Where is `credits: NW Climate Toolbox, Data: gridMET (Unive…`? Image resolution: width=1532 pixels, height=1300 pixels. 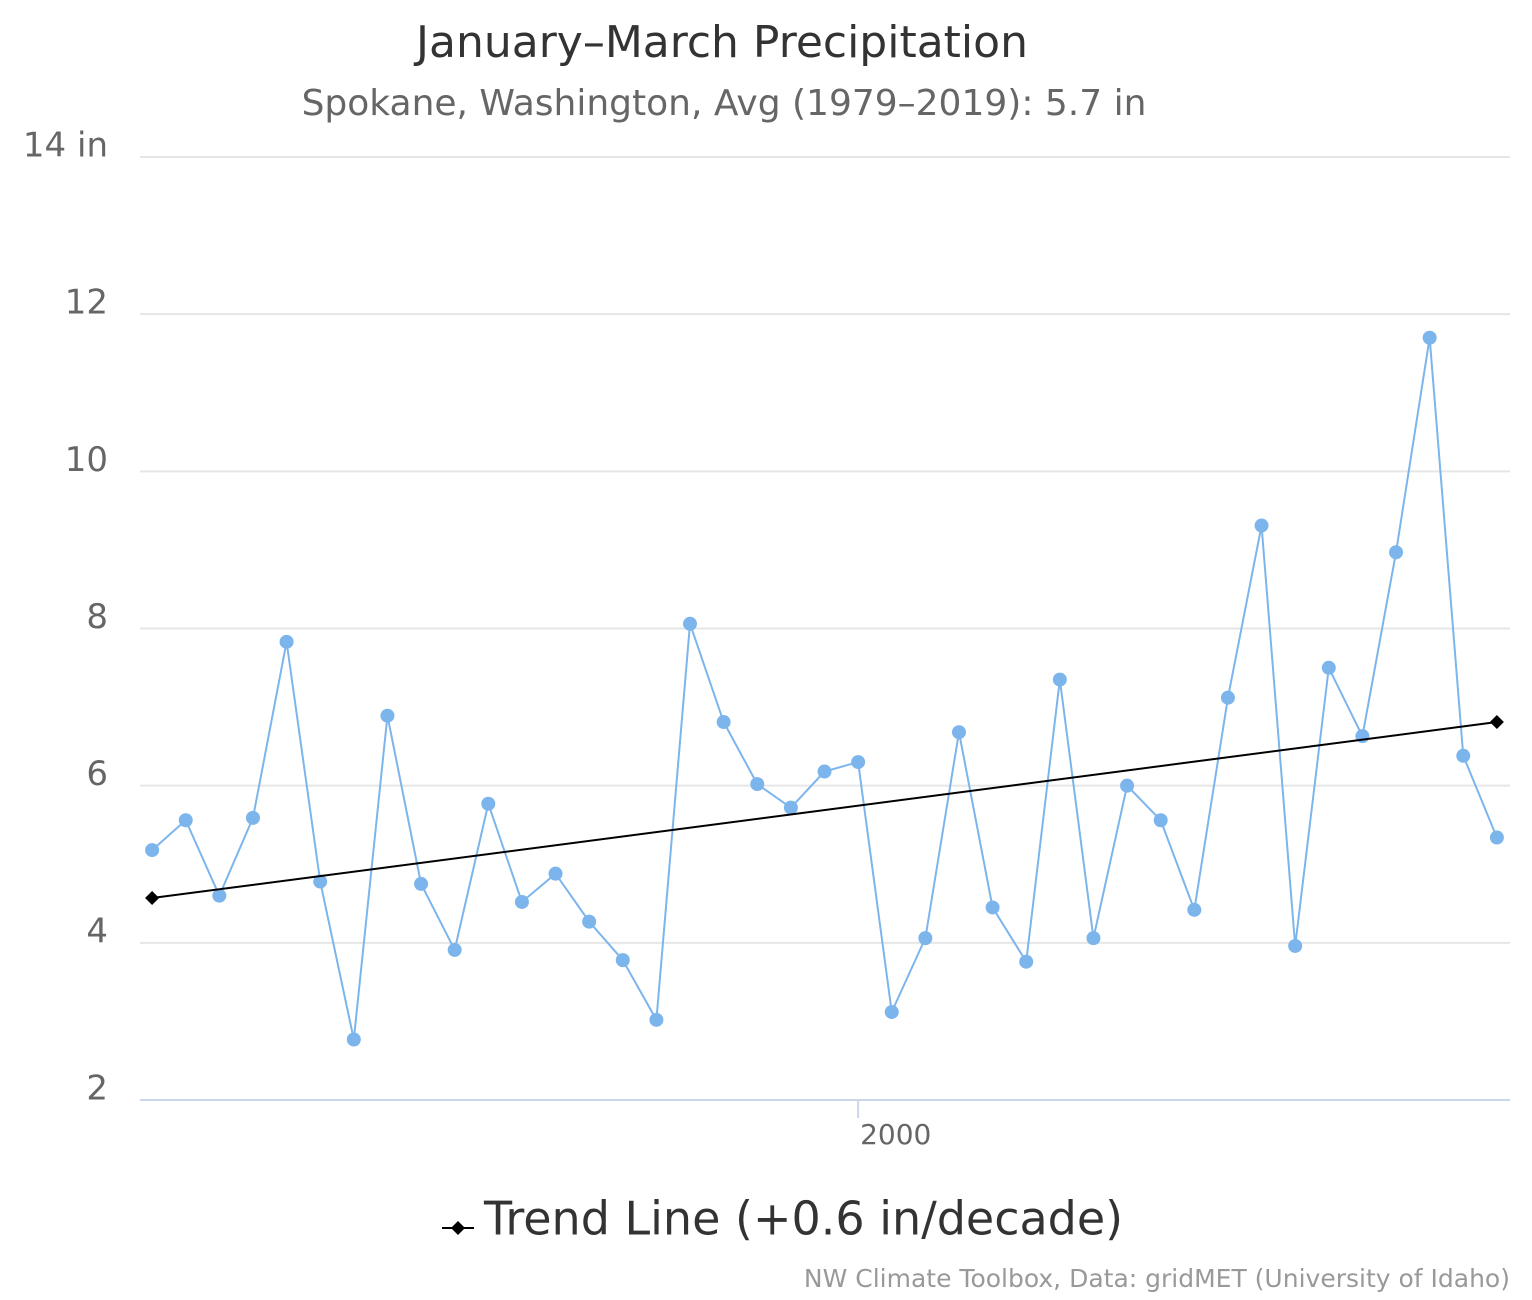 credits: NW Climate Toolbox, Data: gridMET (Unive… is located at coordinates (1157, 1278).